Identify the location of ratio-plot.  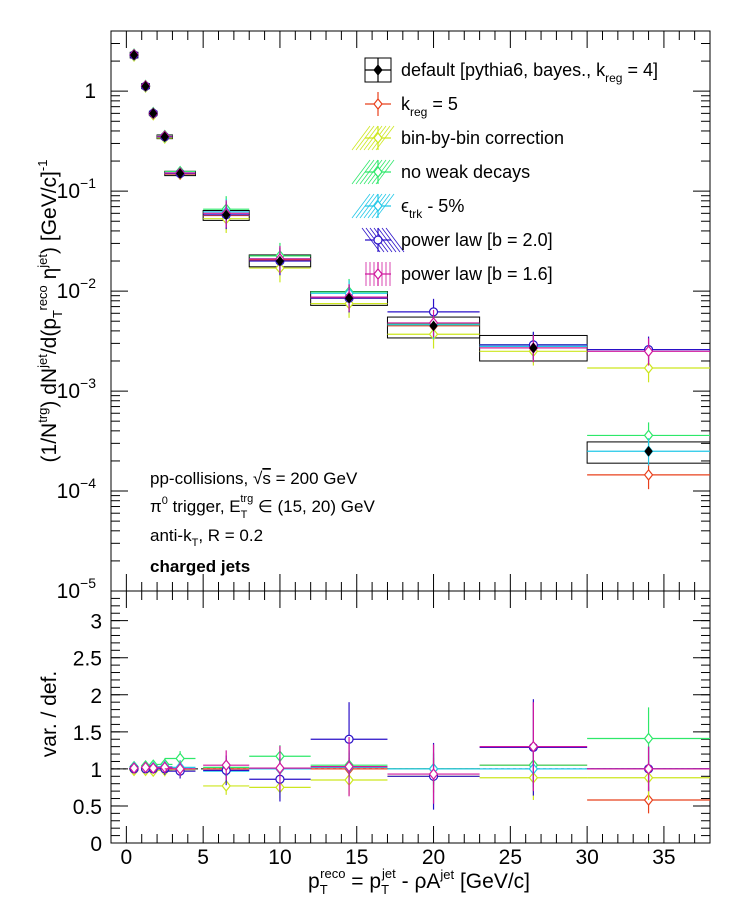
(410, 756).